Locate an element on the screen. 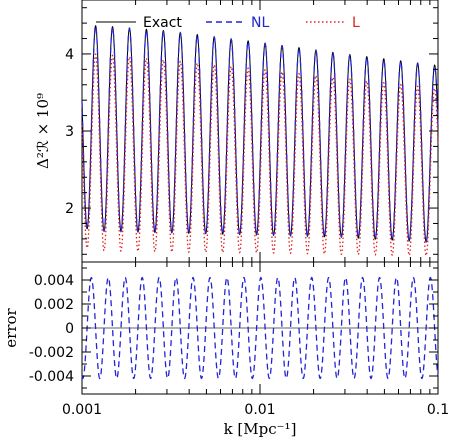 Image resolution: width=450 pixels, height=441 pixels. legend-label-nl: NL is located at coordinates (260, 23).